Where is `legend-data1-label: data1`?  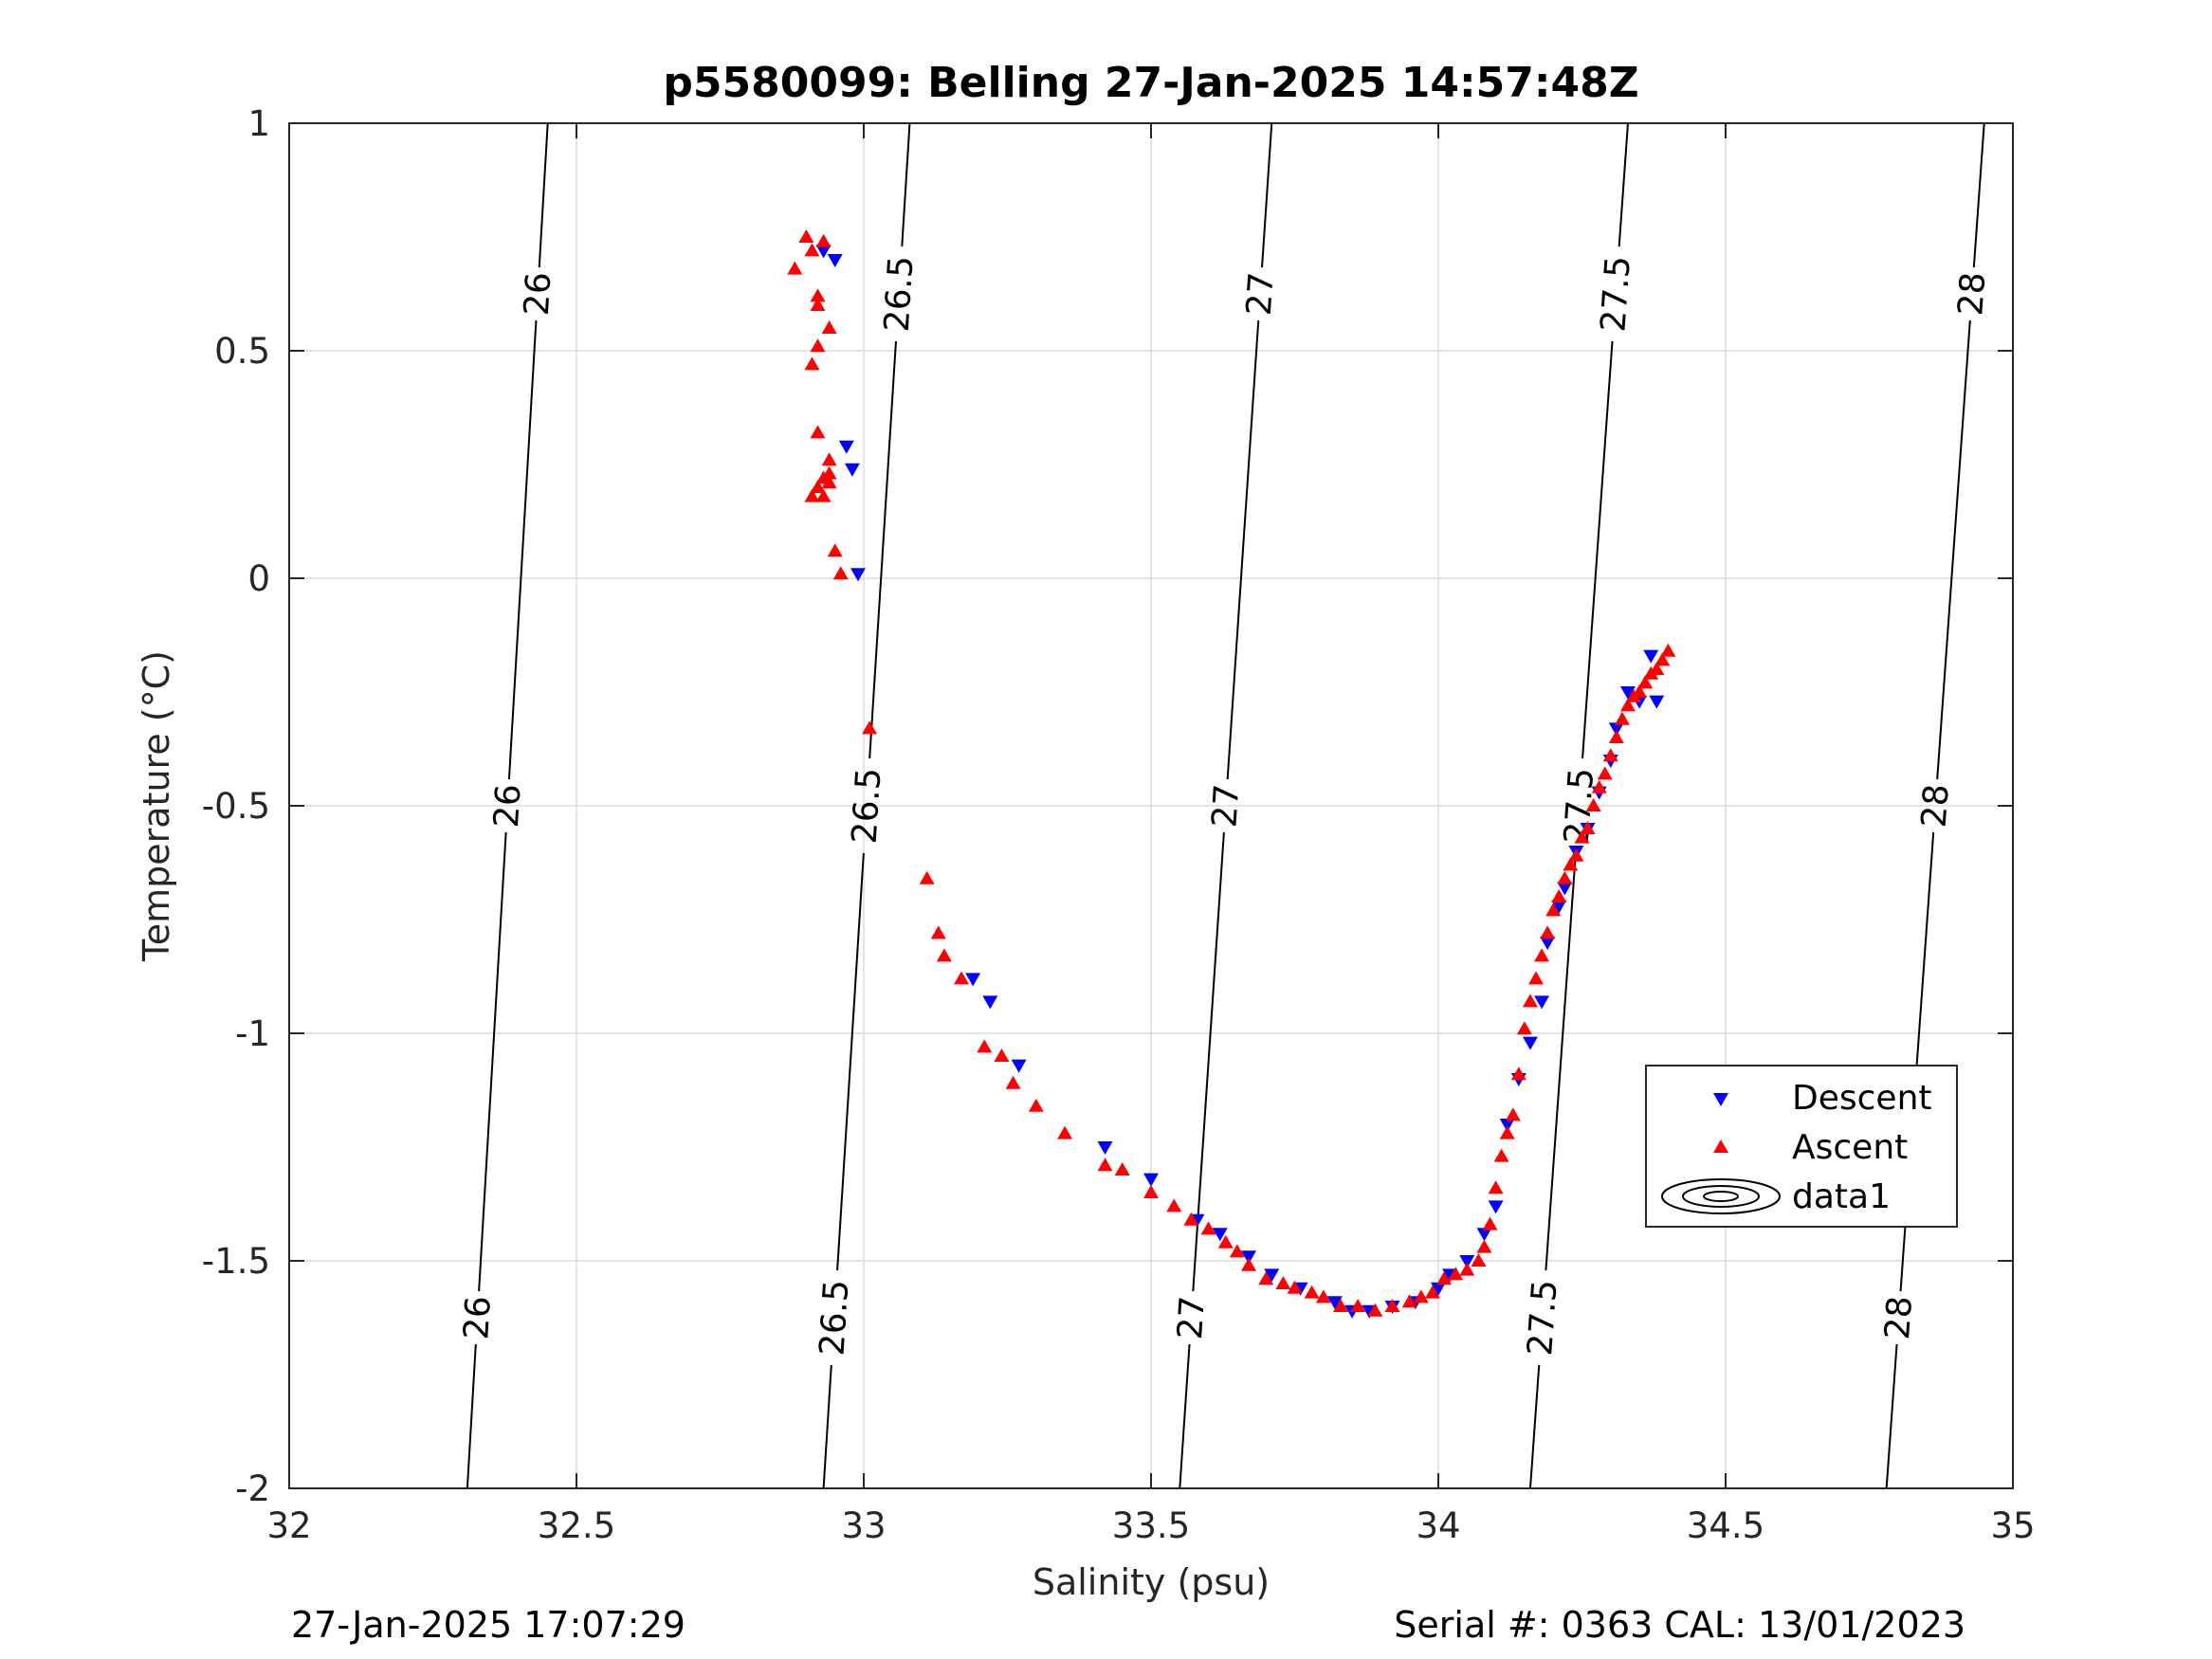 legend-data1-label: data1 is located at coordinates (1841, 1196).